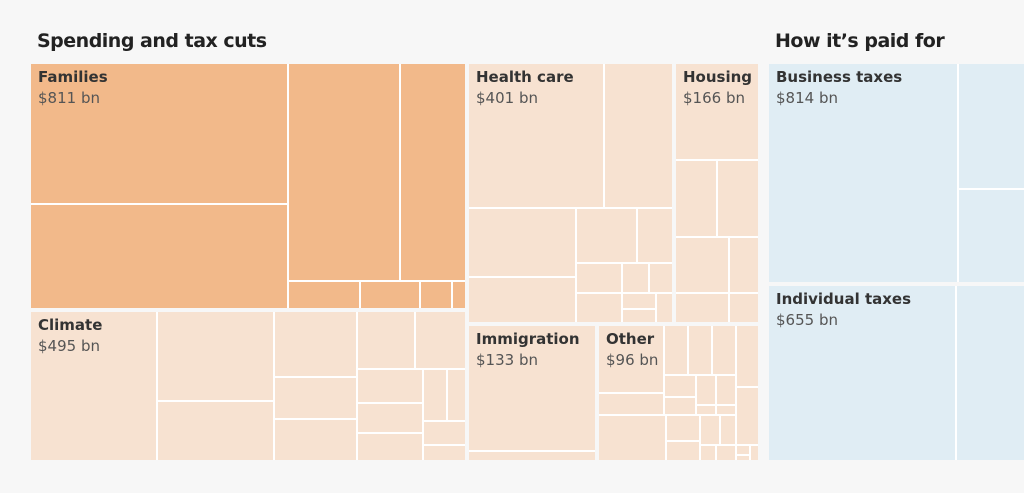 This screenshot has height=493, width=1024. Describe the element at coordinates (73, 77) in the screenshot. I see `group-label-families: Families` at that location.